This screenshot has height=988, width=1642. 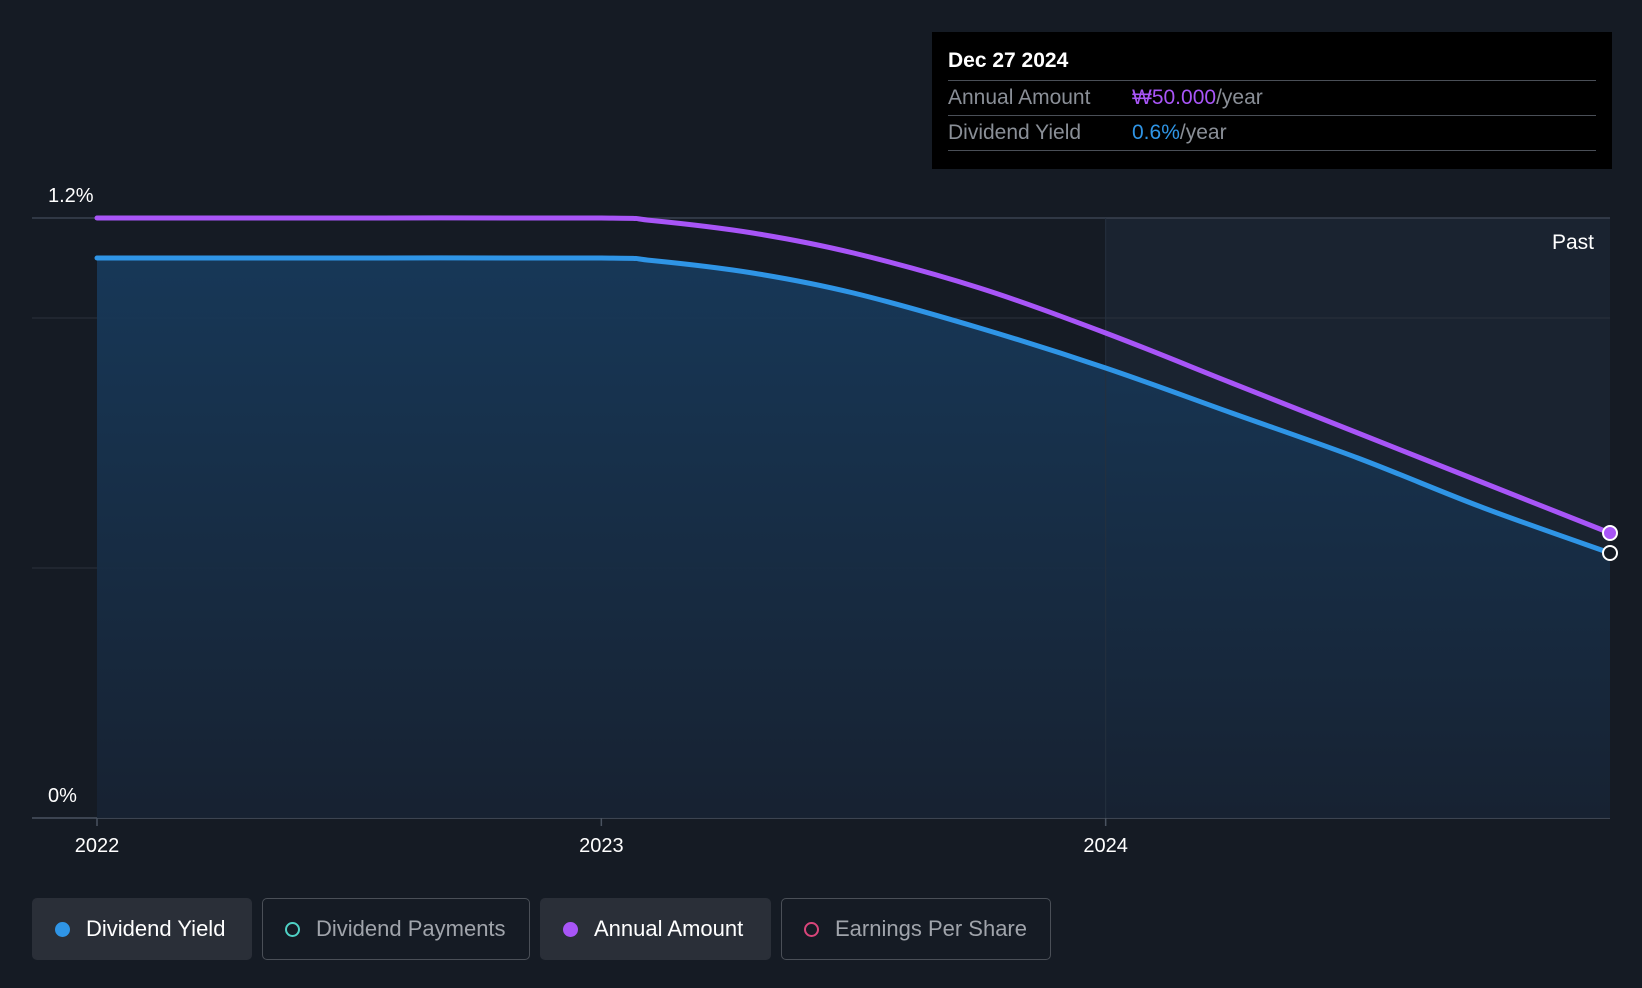 What do you see at coordinates (1015, 132) in the screenshot?
I see `tooltip-label: Dividend Yield` at bounding box center [1015, 132].